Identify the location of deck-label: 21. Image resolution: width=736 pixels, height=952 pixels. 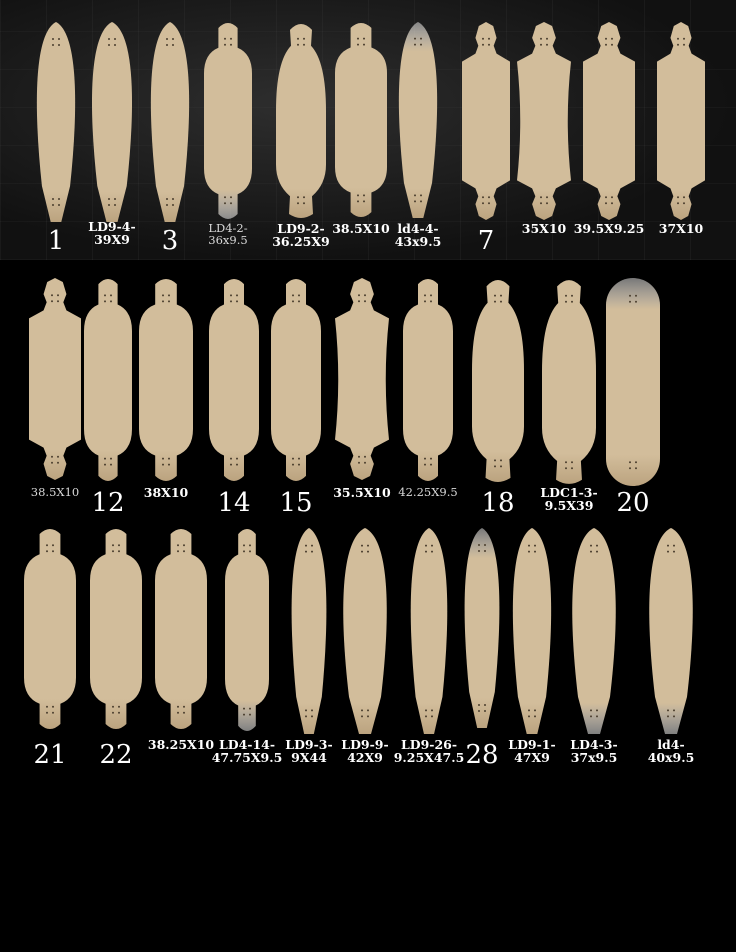
(50, 755).